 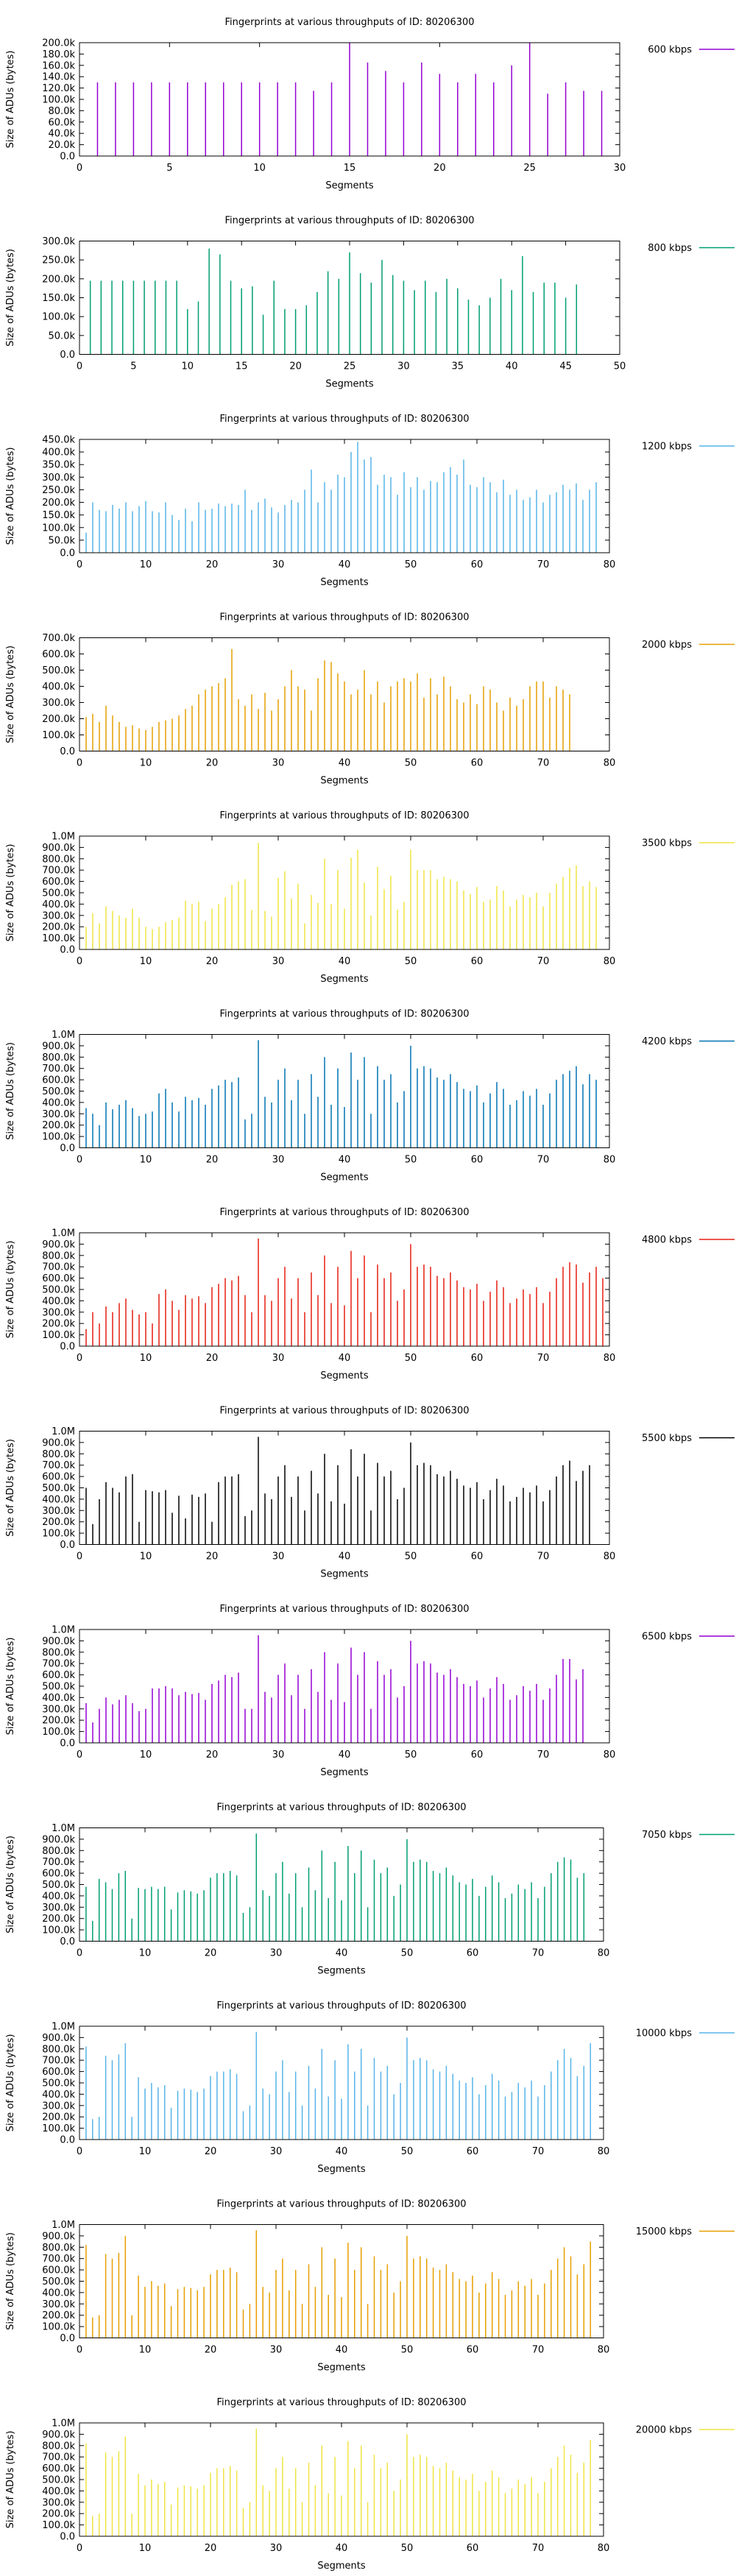 What do you see at coordinates (59, 65) in the screenshot?
I see `y-tick-label: 160.0k` at bounding box center [59, 65].